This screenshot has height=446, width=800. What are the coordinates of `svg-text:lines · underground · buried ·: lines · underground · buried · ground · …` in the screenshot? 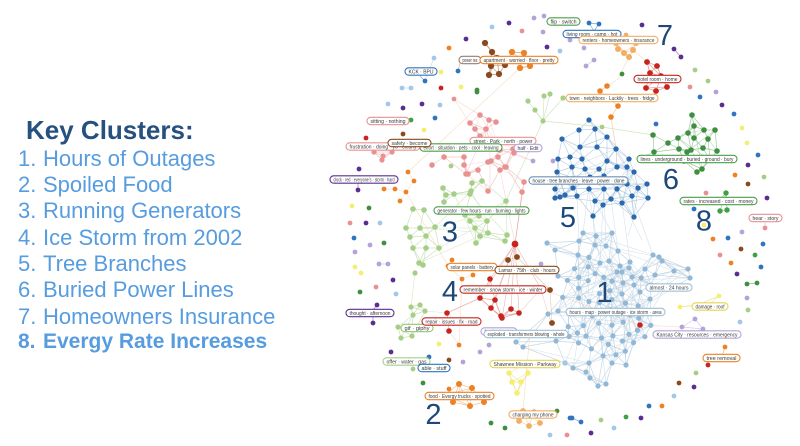 It's located at (687, 160).